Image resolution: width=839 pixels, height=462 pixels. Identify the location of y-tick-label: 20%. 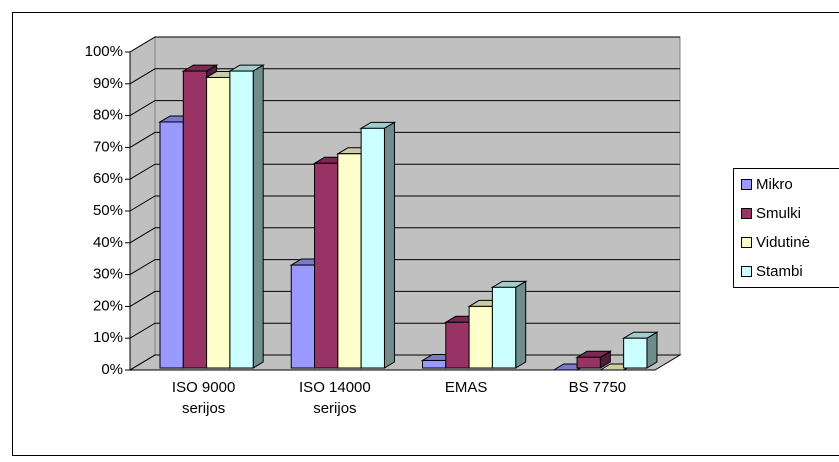
(108, 305).